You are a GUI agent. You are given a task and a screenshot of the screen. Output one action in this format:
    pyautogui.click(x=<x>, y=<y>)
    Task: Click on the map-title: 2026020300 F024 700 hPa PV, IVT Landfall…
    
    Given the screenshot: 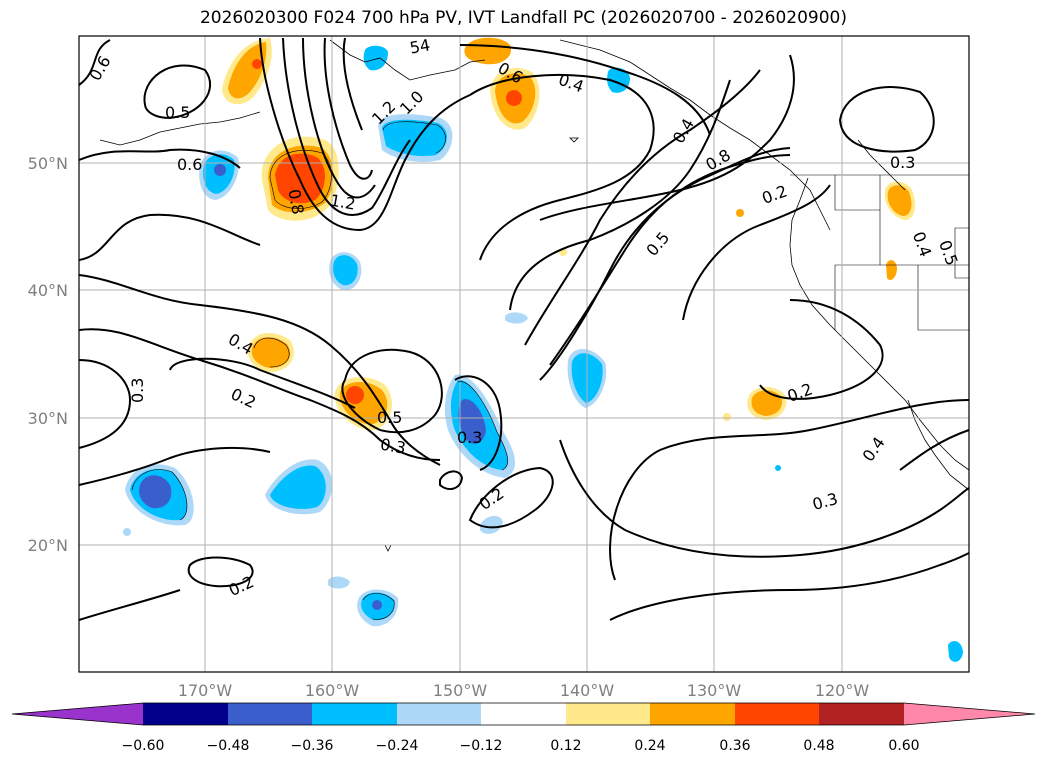 What is the action you would take?
    pyautogui.click(x=523, y=18)
    